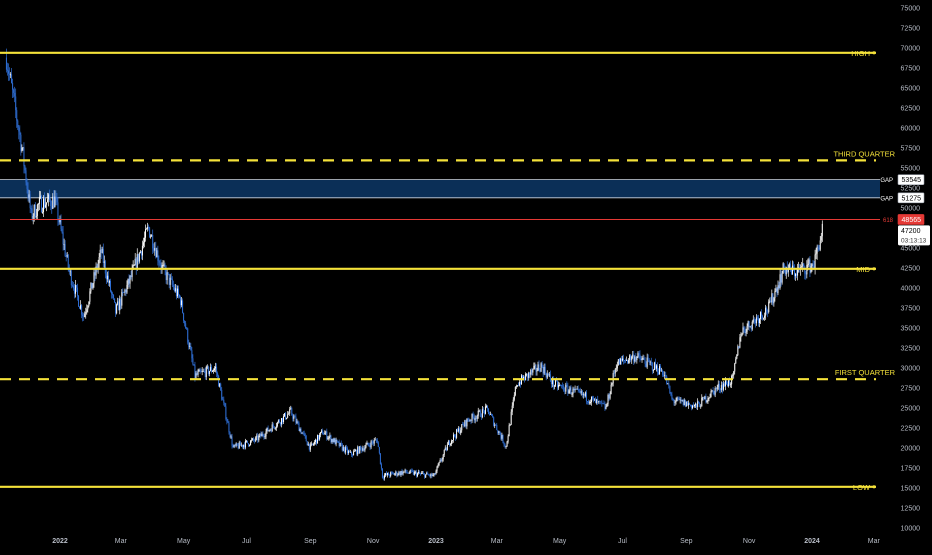  I want to click on y-tick-label: 17500, so click(911, 469).